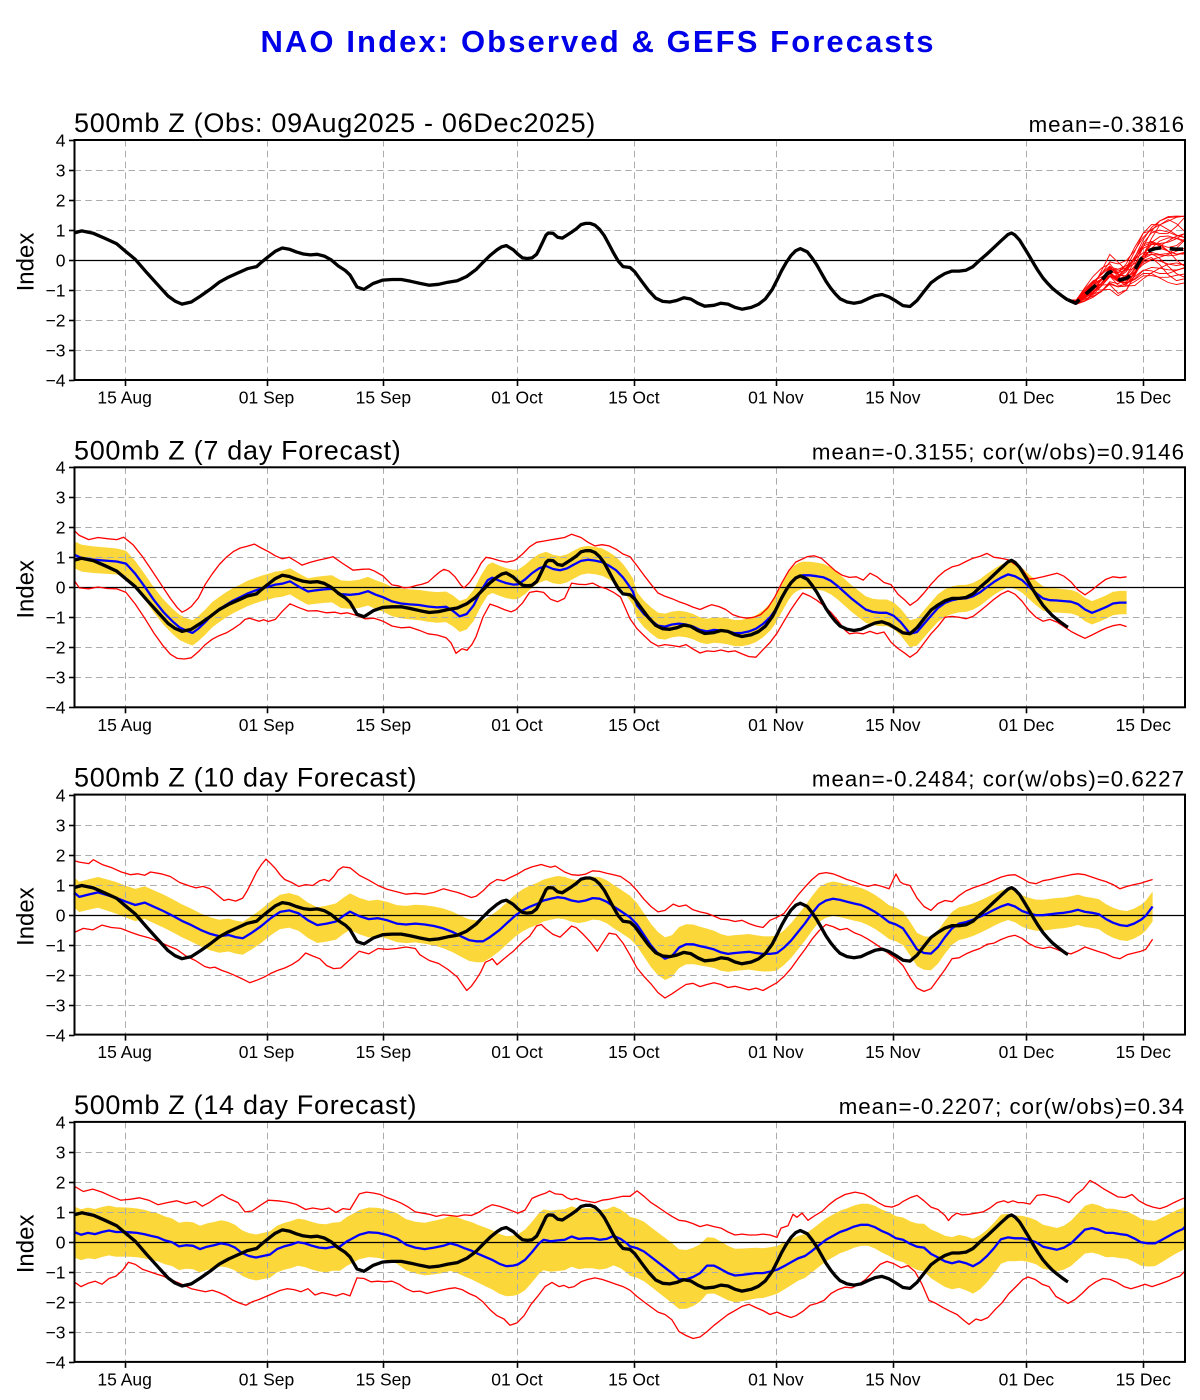  I want to click on svg-text: 500mb Z (10 day Forecast), so click(245, 778).